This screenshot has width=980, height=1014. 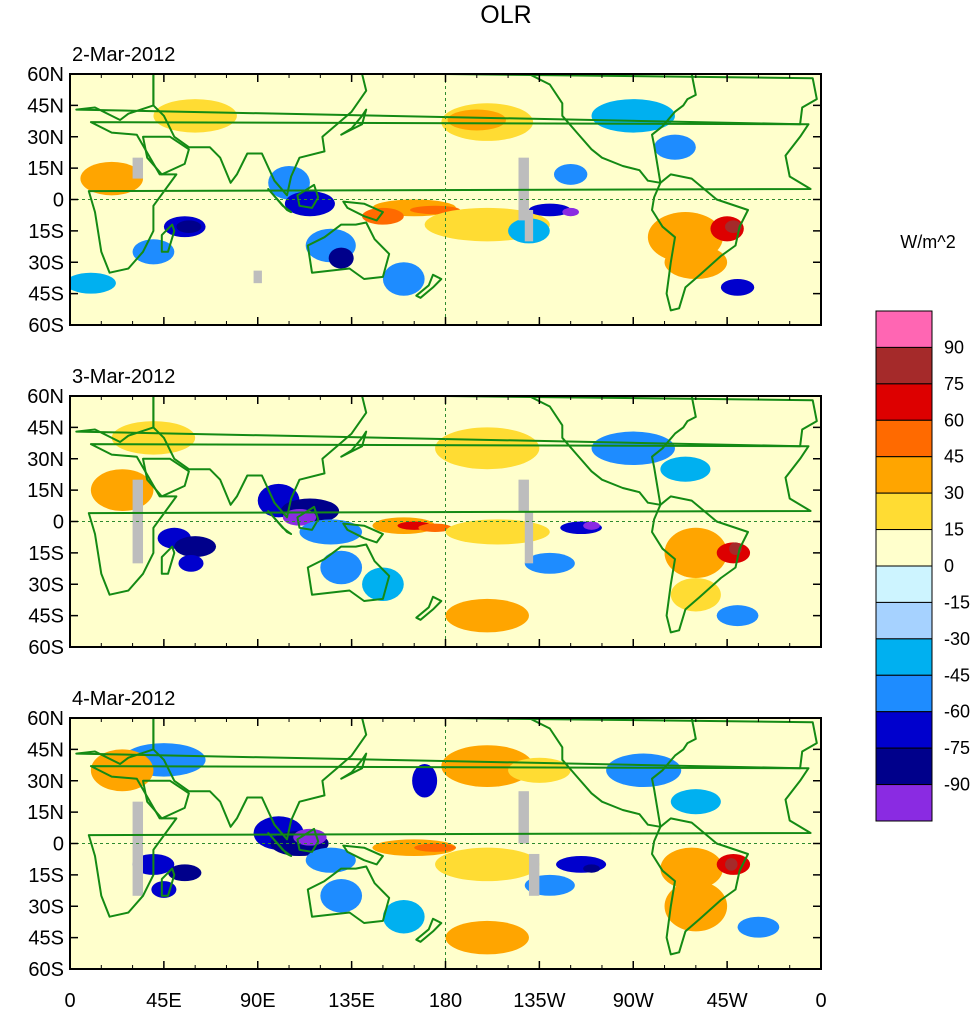 I want to click on lon-label: 0, so click(x=69, y=1001).